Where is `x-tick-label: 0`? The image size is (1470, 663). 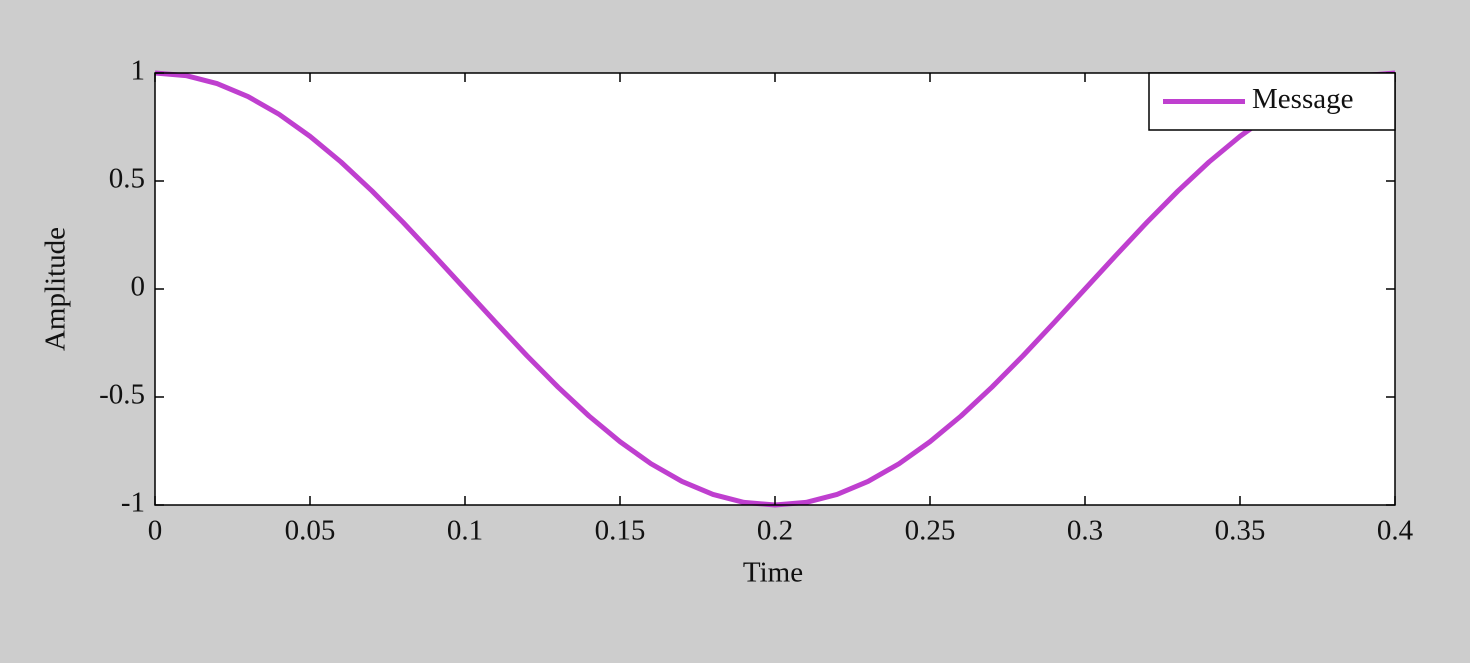 x-tick-label: 0 is located at coordinates (155, 531).